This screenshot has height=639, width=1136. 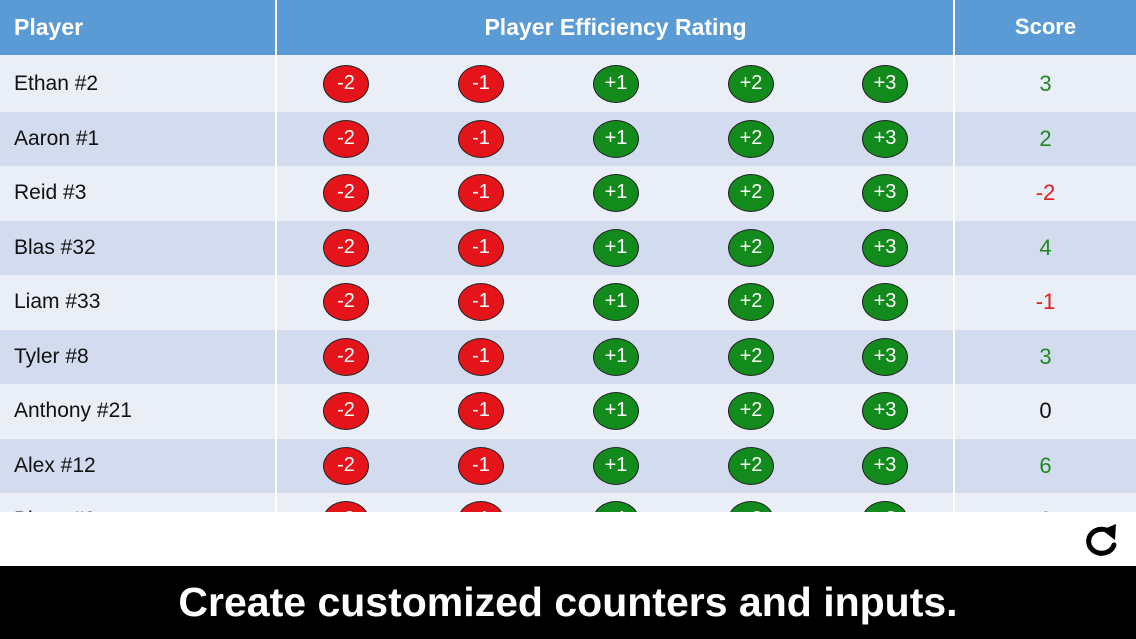 What do you see at coordinates (55, 247) in the screenshot?
I see `player-name: Blas #32` at bounding box center [55, 247].